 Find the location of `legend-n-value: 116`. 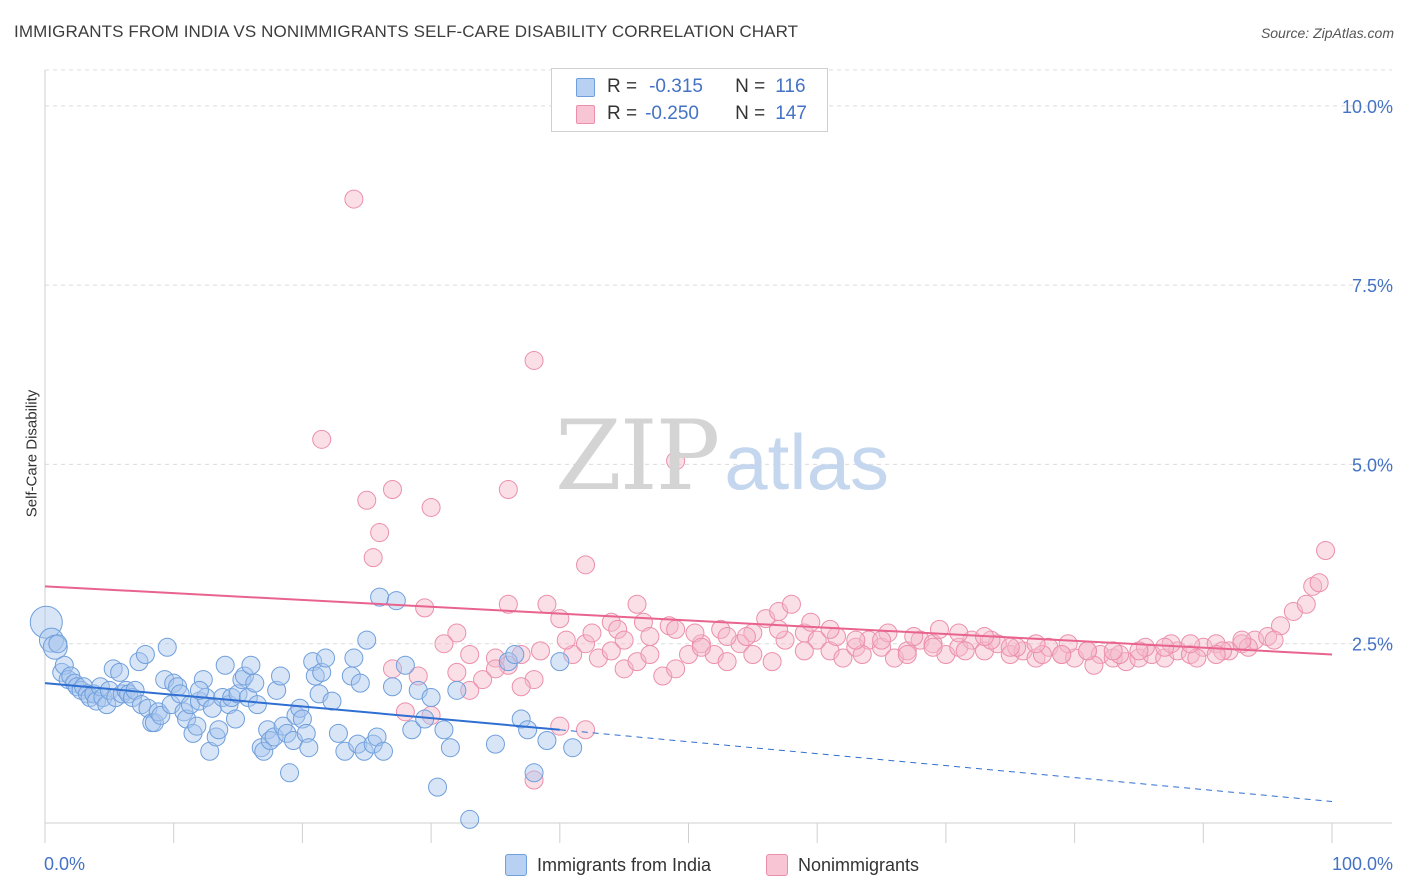

legend-n-value: 116 is located at coordinates (790, 86).